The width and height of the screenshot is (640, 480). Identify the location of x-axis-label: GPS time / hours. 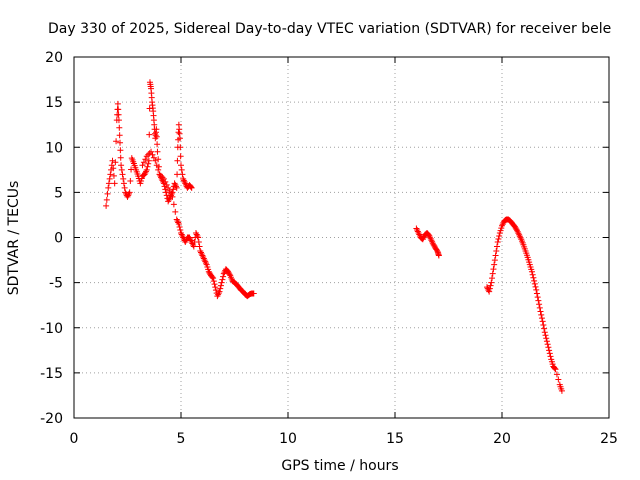
(339, 466).